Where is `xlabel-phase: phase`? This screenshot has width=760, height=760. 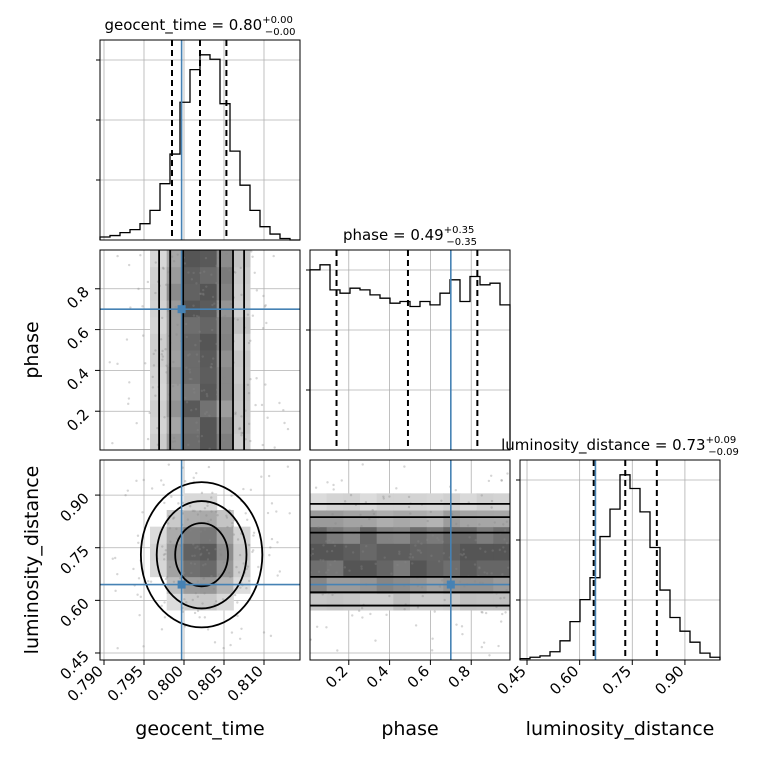
xlabel-phase: phase is located at coordinates (409, 729).